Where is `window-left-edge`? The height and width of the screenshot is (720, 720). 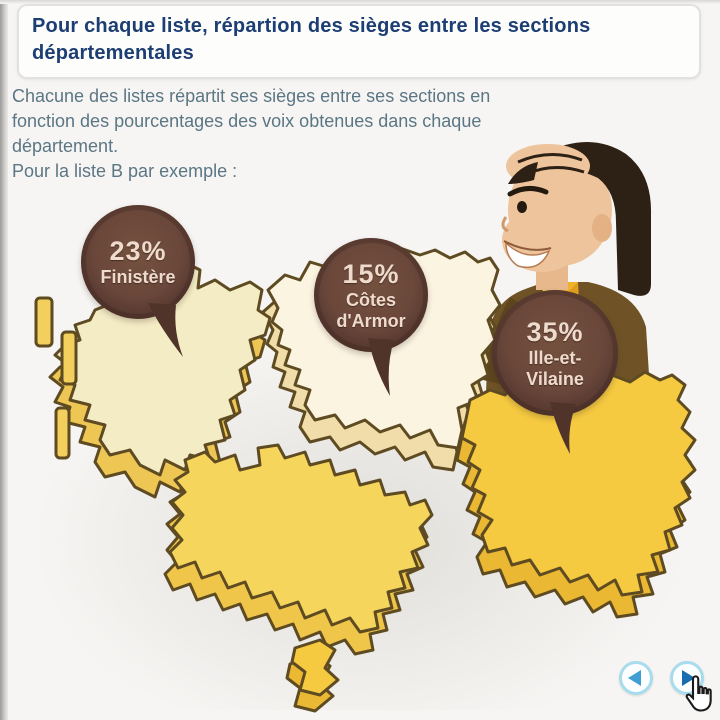 window-left-edge is located at coordinates (4, 360).